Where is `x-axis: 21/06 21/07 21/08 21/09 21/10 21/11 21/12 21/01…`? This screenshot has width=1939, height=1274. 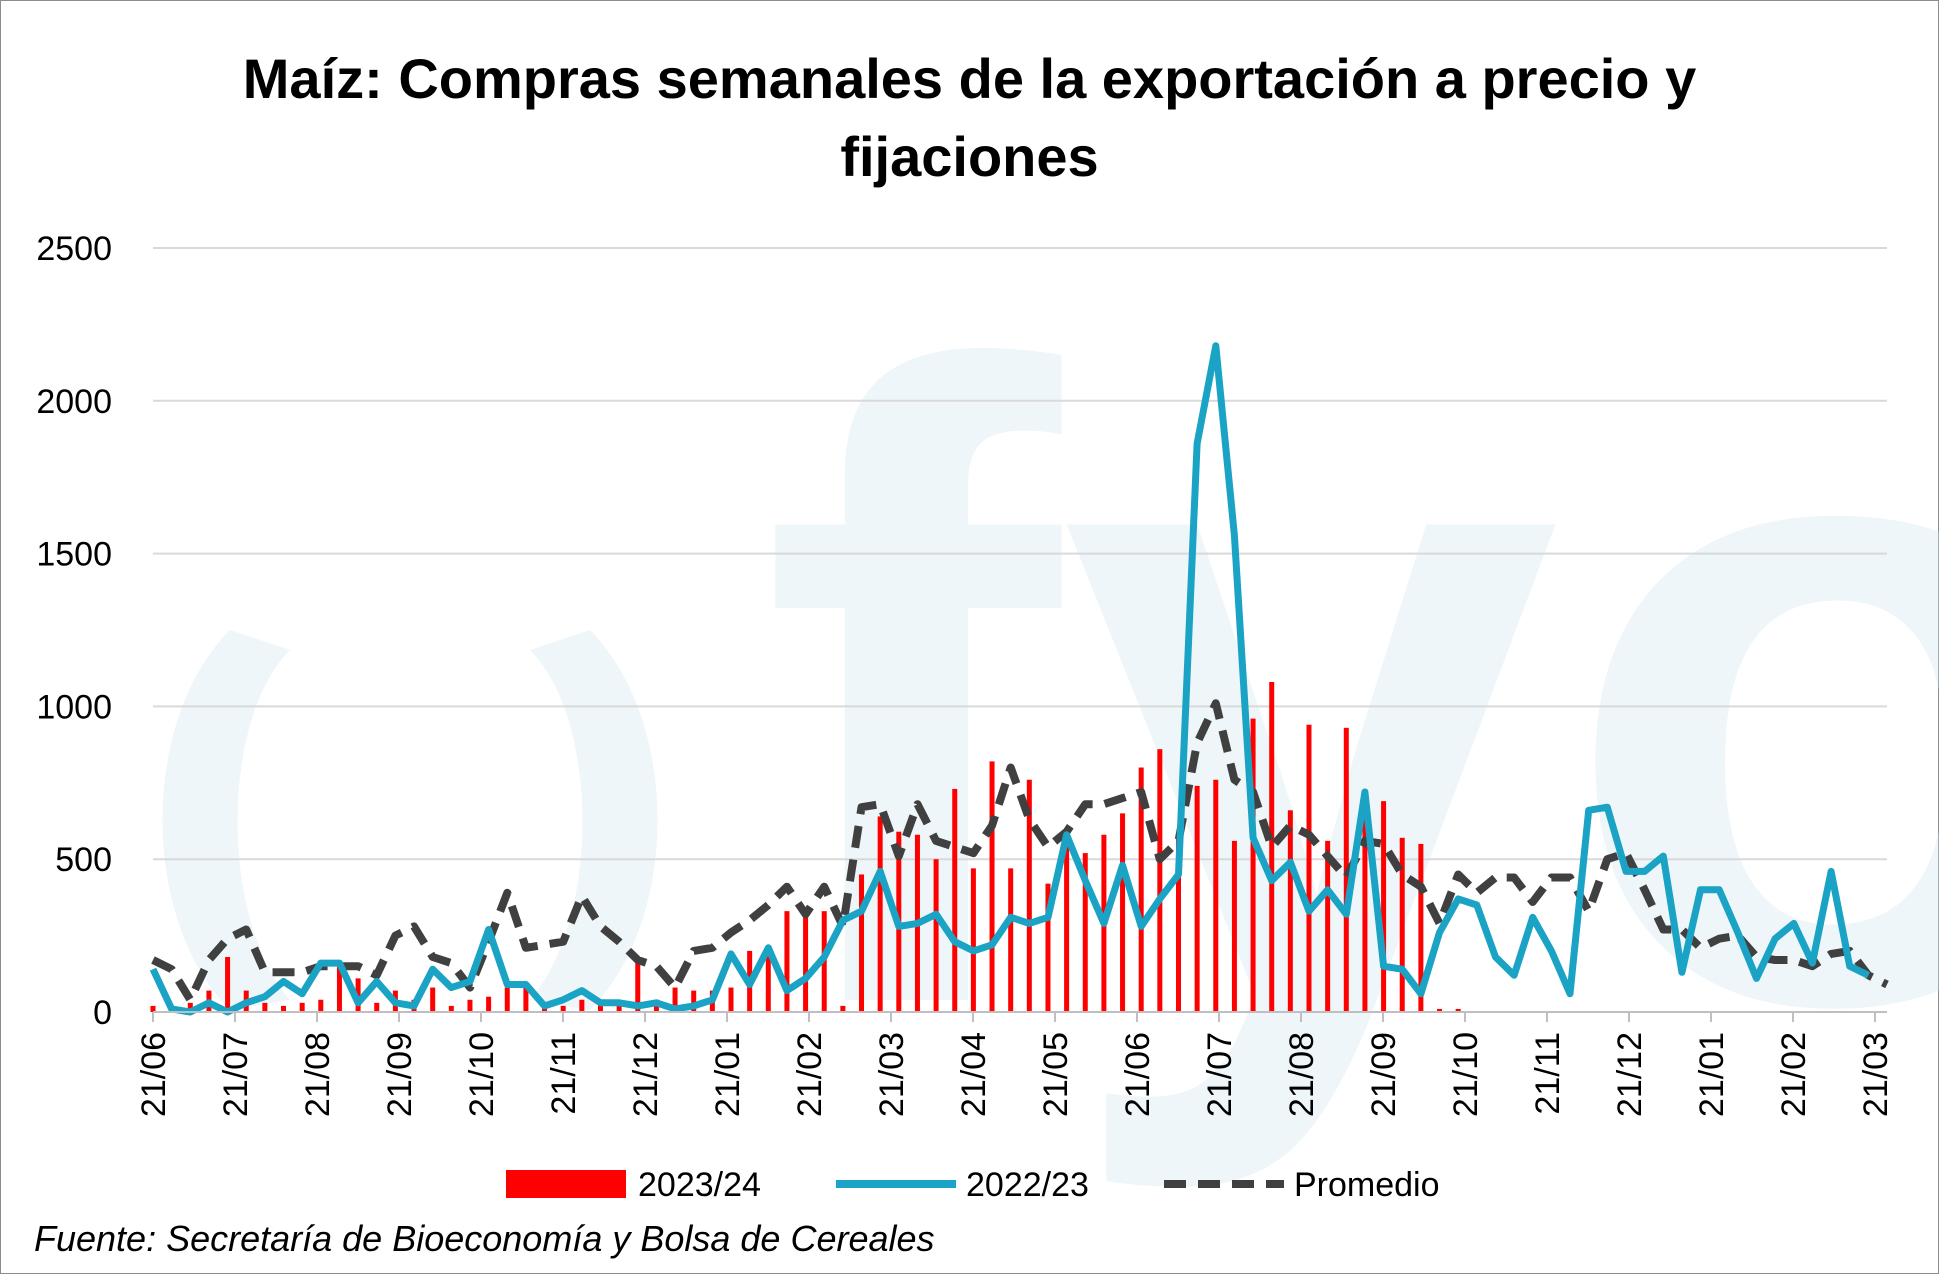
x-axis: 21/06 21/07 21/08 21/09 21/10 21/11 21/12 21/01… is located at coordinates (1015, 1064).